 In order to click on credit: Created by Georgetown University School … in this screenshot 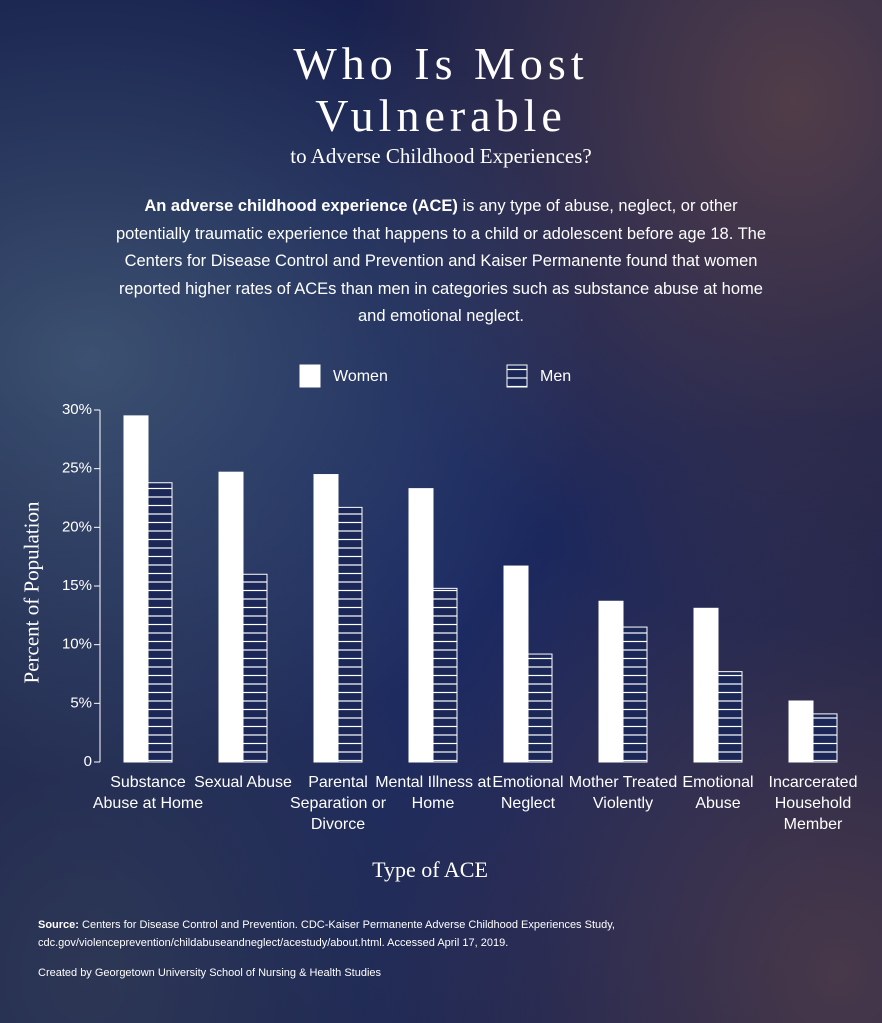, I will do `click(210, 973)`.